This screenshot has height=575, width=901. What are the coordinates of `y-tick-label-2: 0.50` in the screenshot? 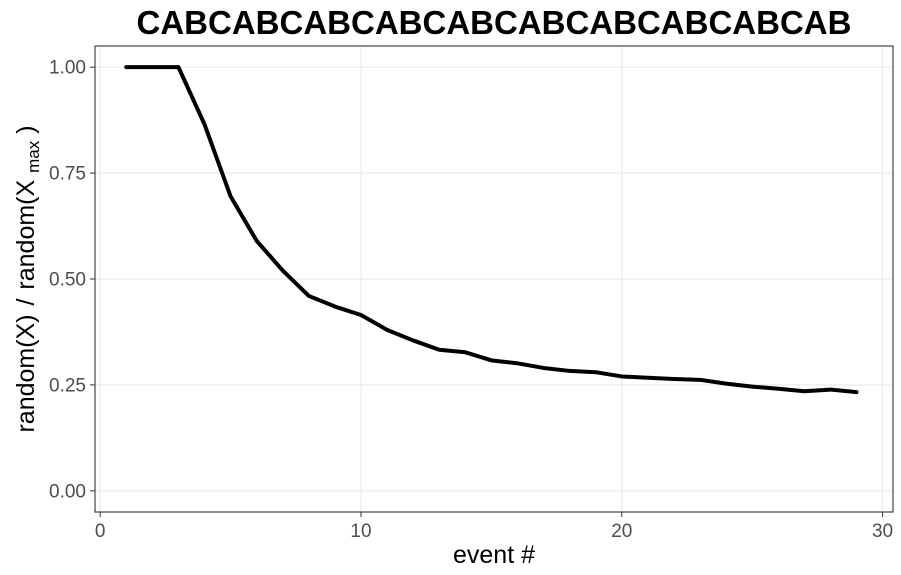 It's located at (67, 280).